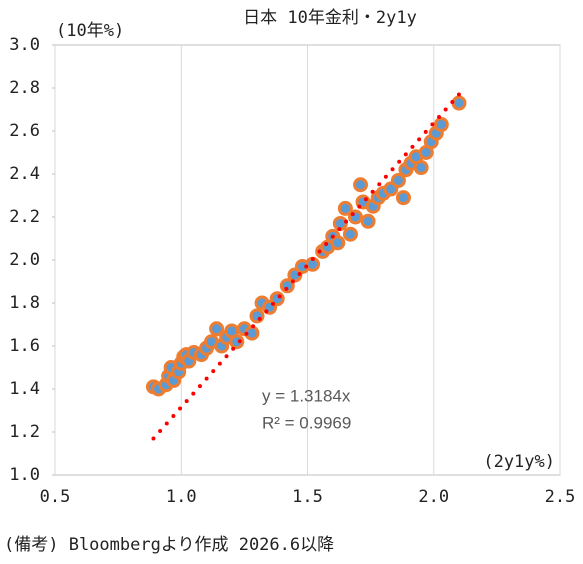 Image resolution: width=583 pixels, height=564 pixels. I want to click on x-tick-label: 2.5, so click(560, 497).